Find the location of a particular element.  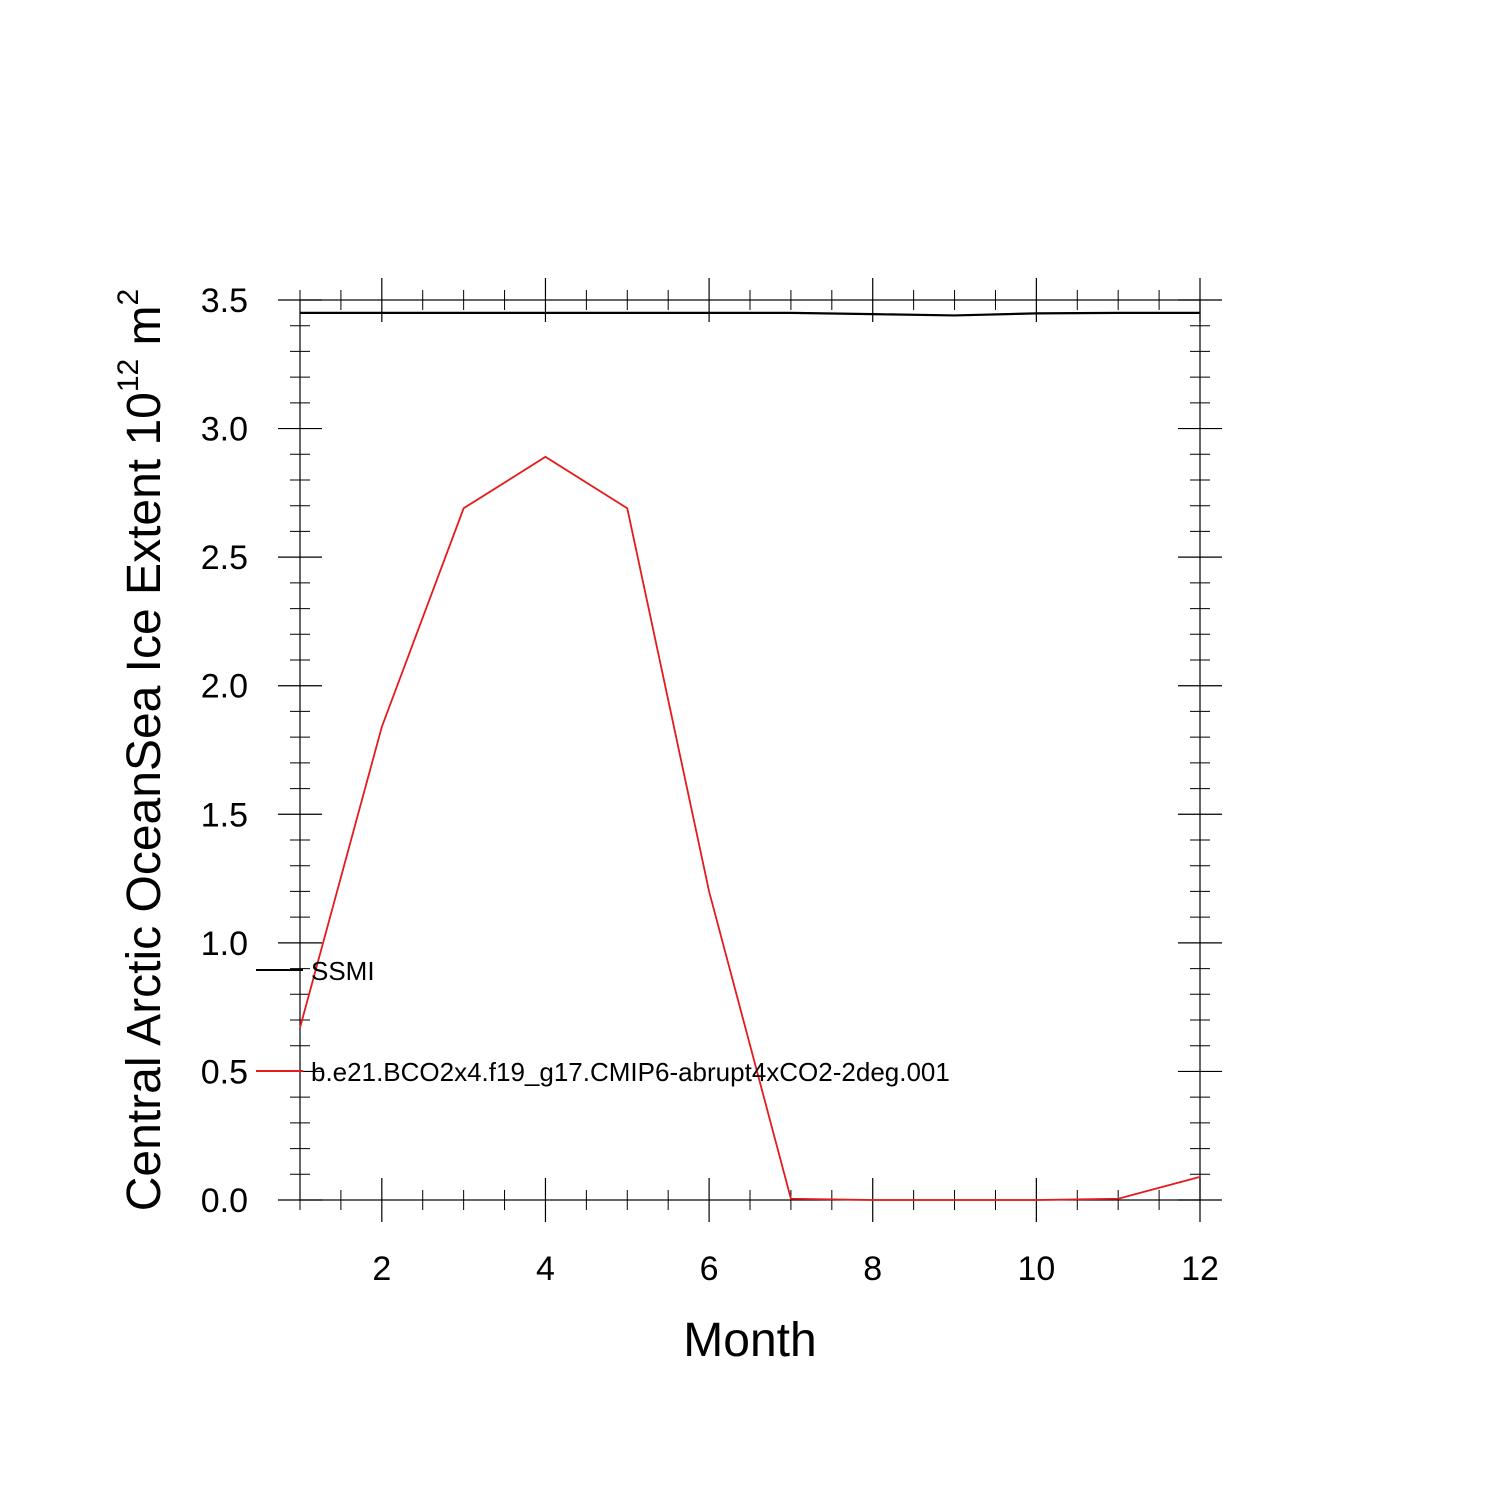

legend-label-1: SSMI is located at coordinates (343, 971).